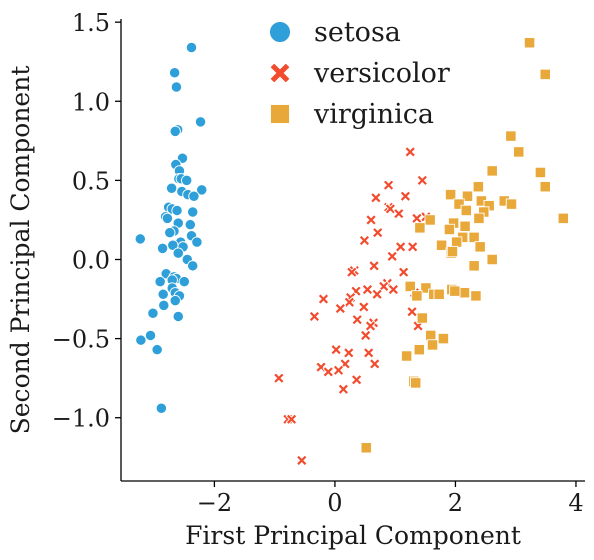  Describe the element at coordinates (81, 419) in the screenshot. I see `y-tick-label: −1.0` at that location.